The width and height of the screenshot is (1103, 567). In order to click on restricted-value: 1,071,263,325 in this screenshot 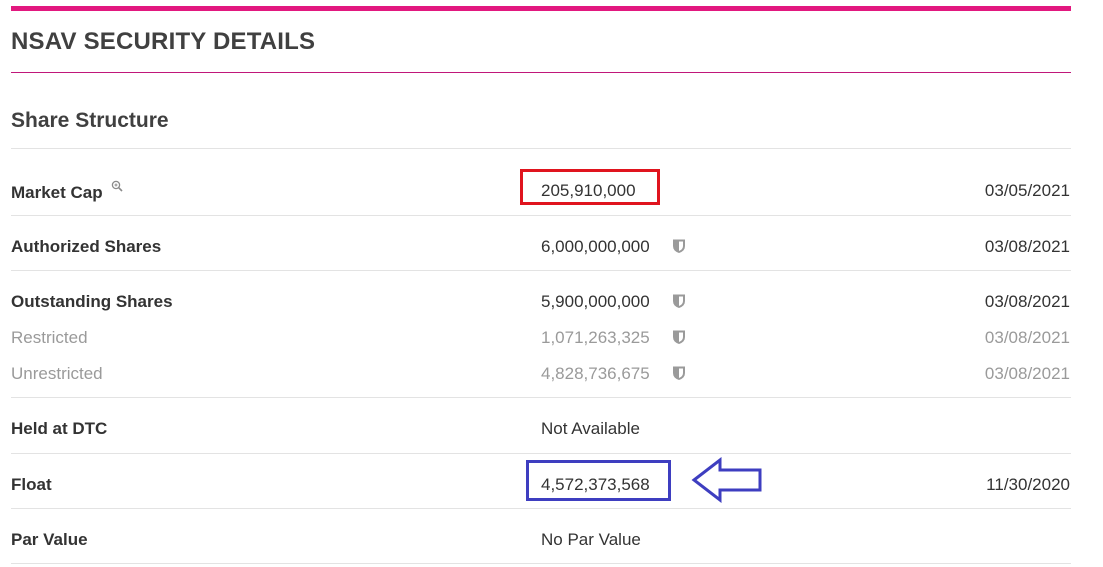, I will do `click(595, 337)`.